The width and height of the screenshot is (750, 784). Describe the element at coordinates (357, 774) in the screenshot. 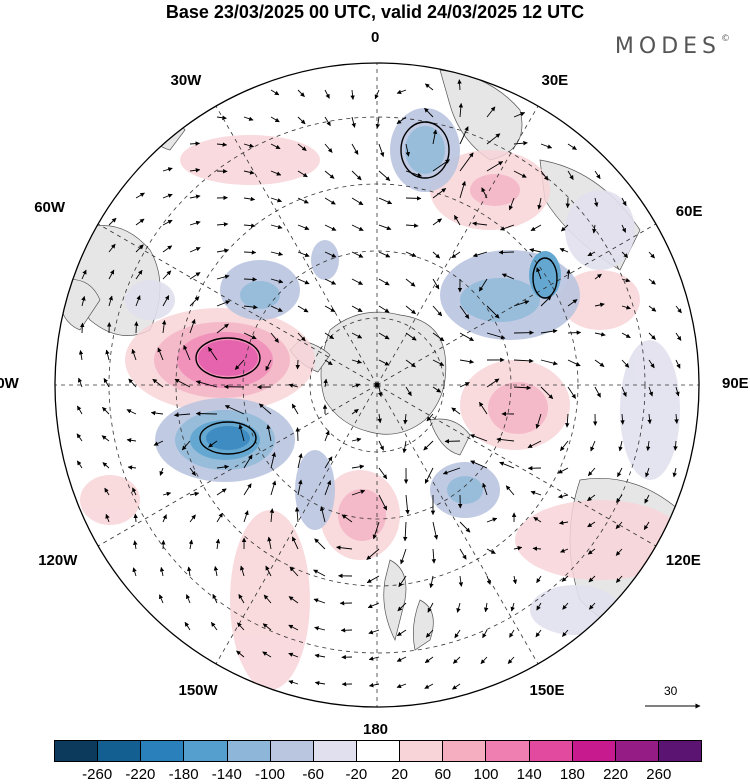

I see `colorbar-tick-label: -20` at that location.